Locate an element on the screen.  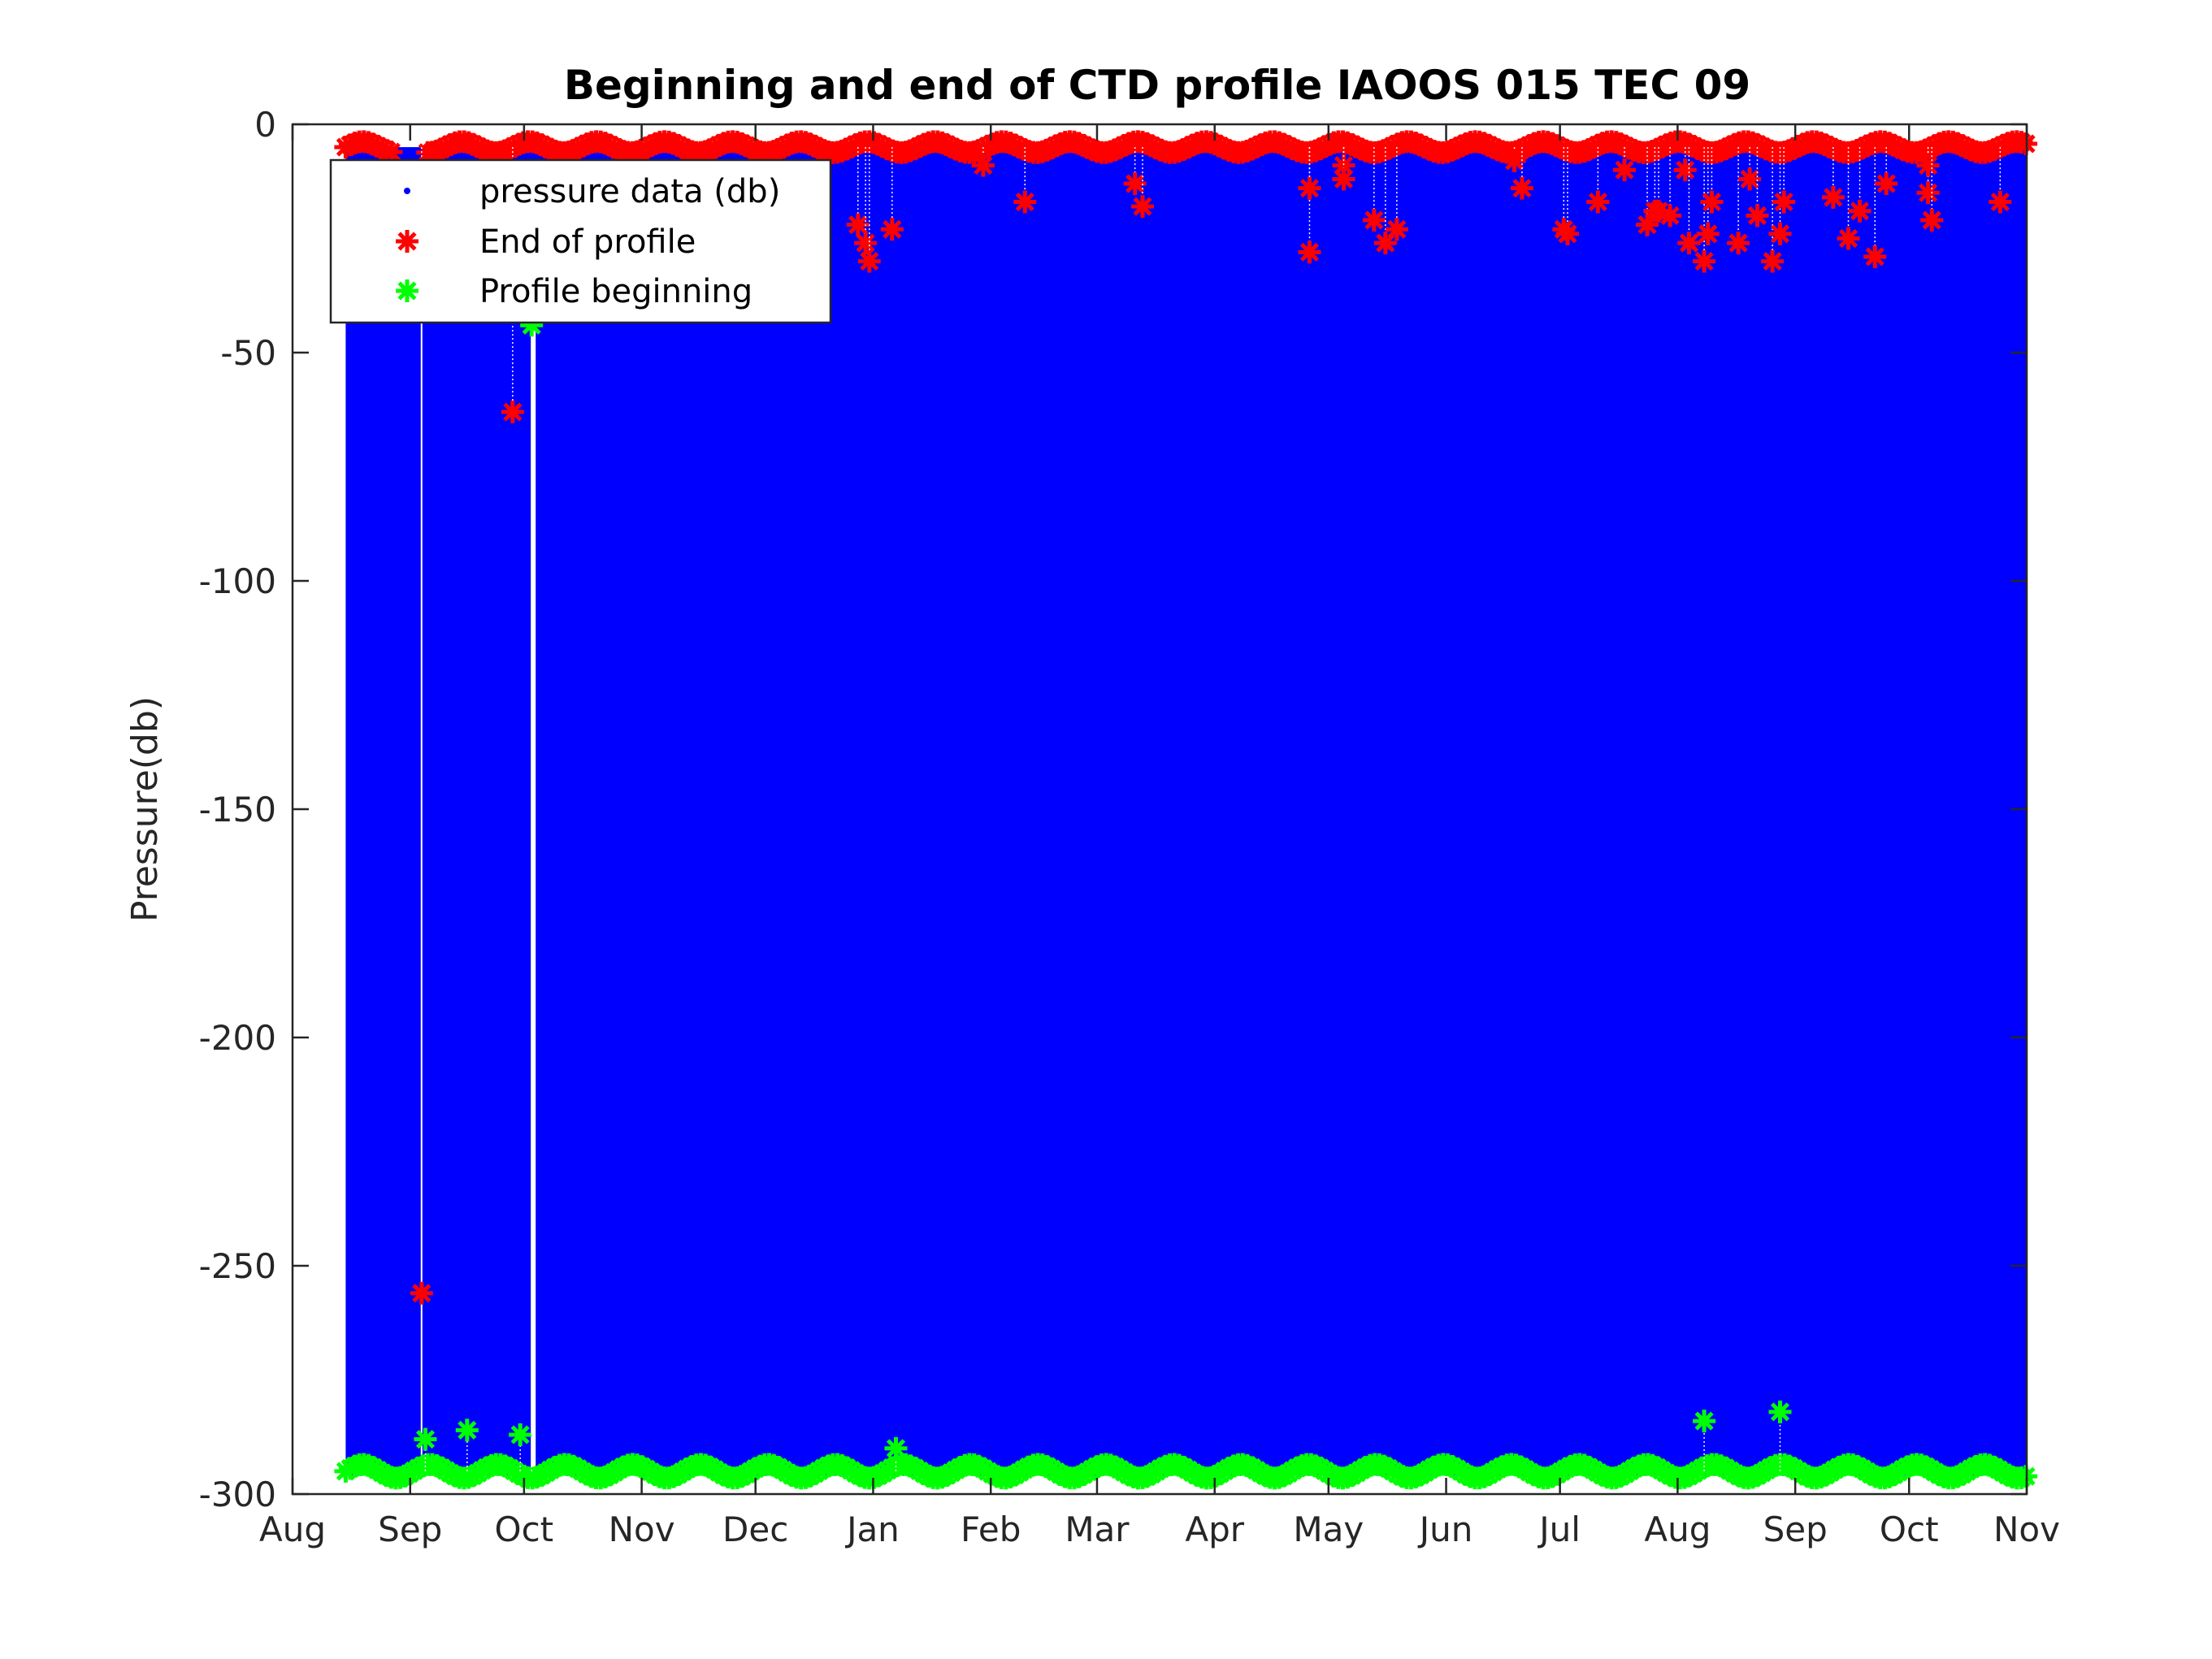
legend-end-label: End of profile is located at coordinates (588, 242).